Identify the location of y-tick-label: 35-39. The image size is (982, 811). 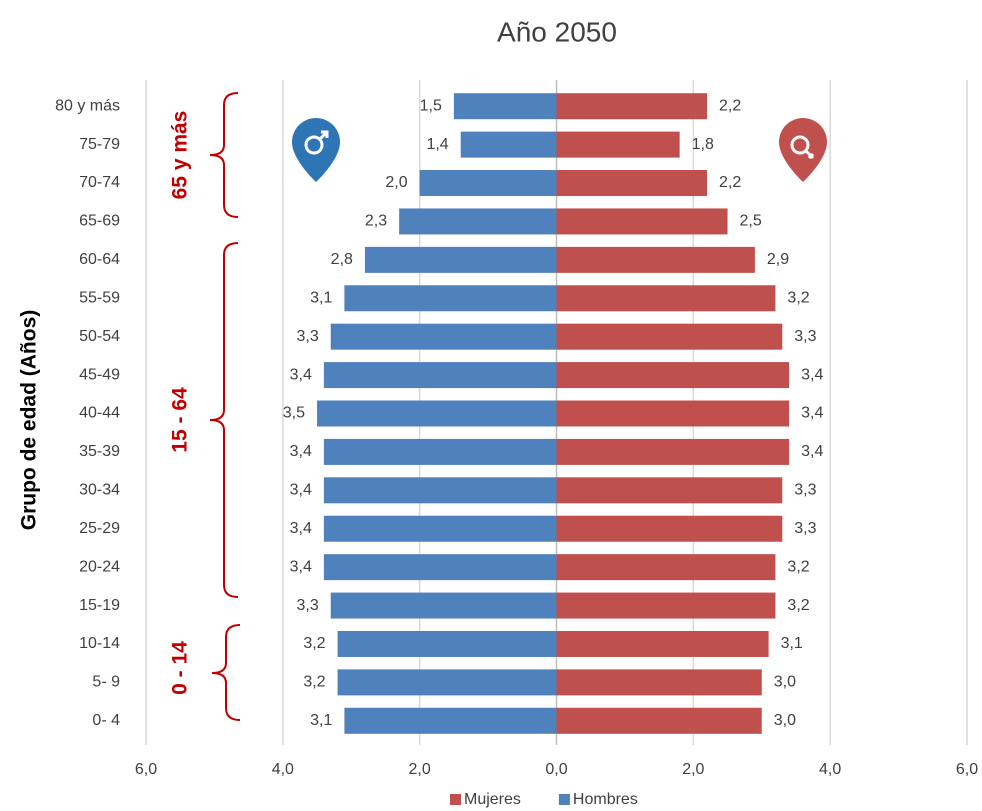
(99, 451).